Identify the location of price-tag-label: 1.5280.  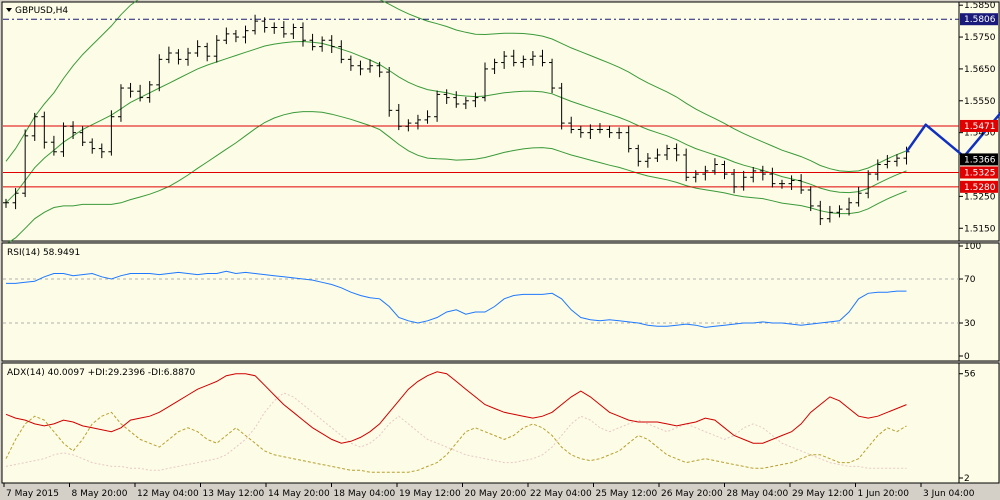
(980, 188).